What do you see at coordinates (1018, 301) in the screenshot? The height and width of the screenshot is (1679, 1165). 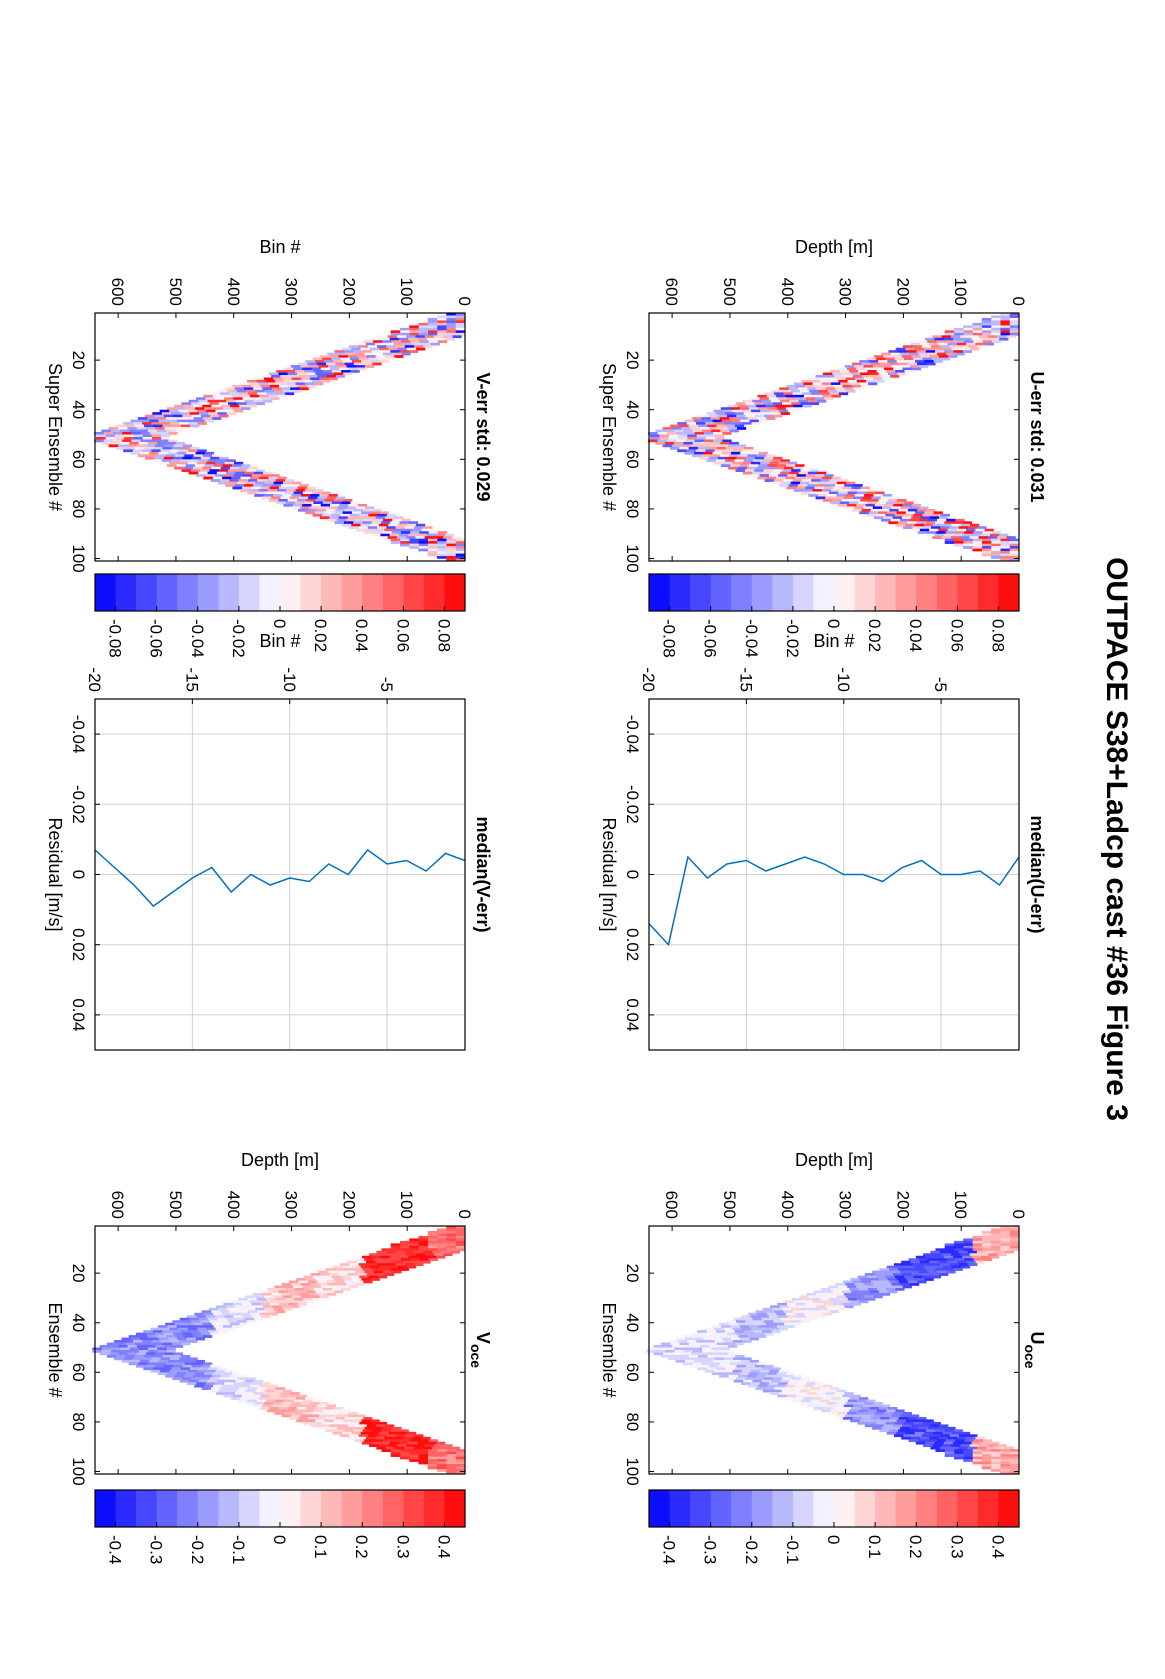 I see `y-tick-label: 0` at bounding box center [1018, 301].